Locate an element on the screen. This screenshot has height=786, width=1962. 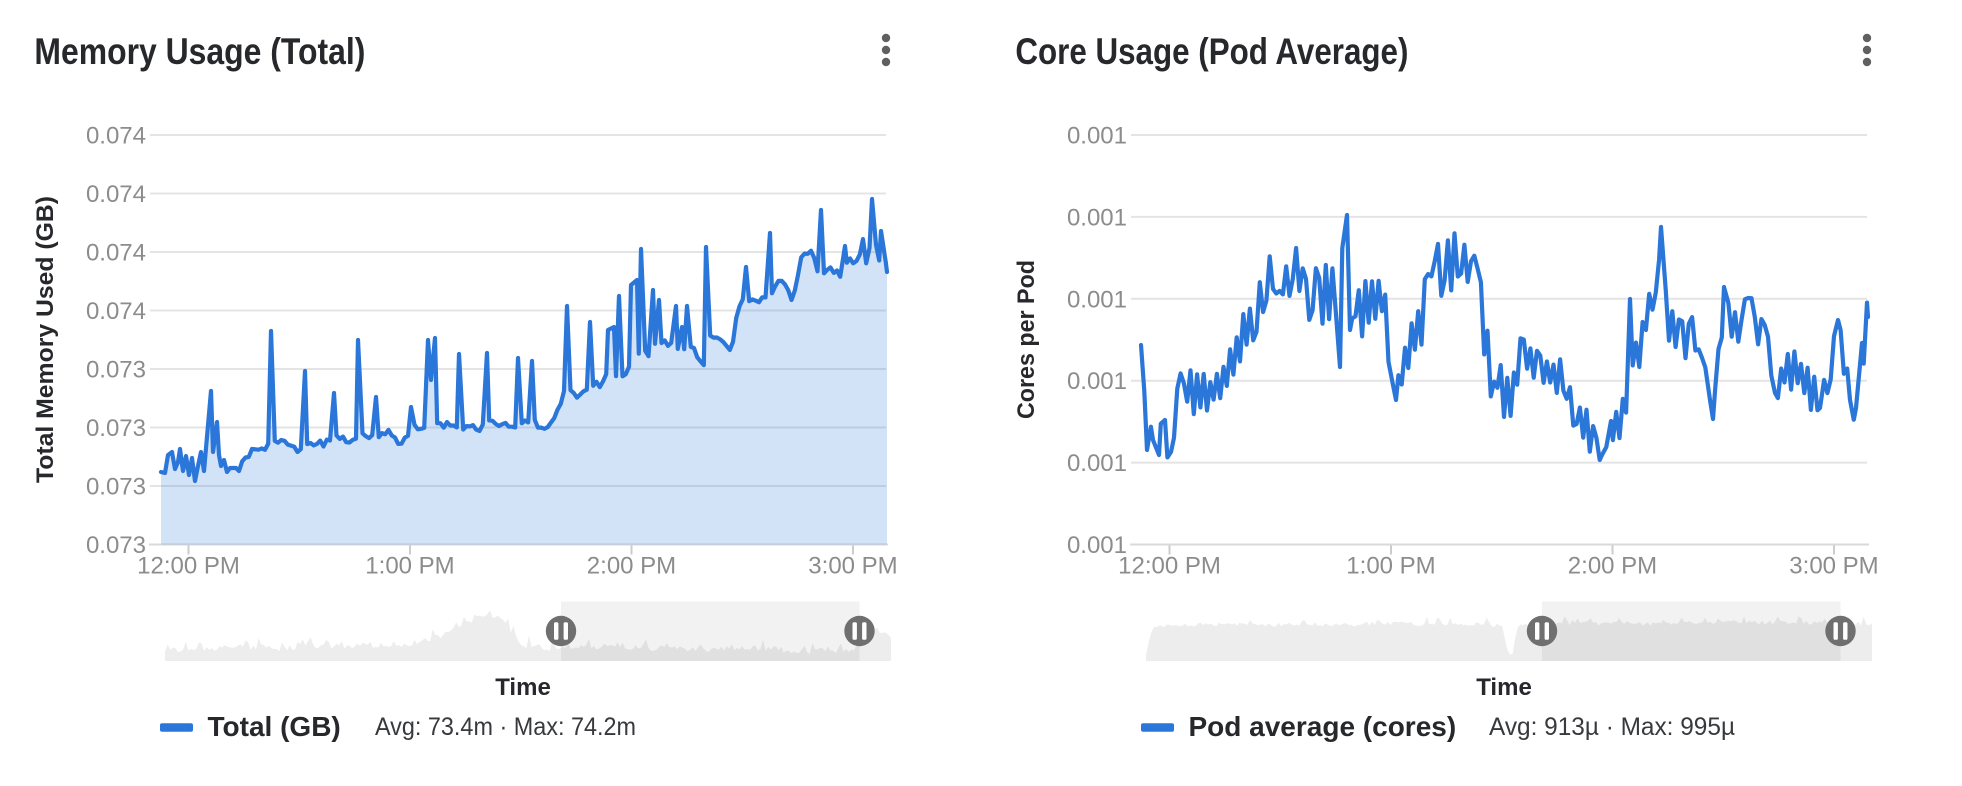
svg-text: Avg: 913µ · Max: 995µ is located at coordinates (1612, 727).